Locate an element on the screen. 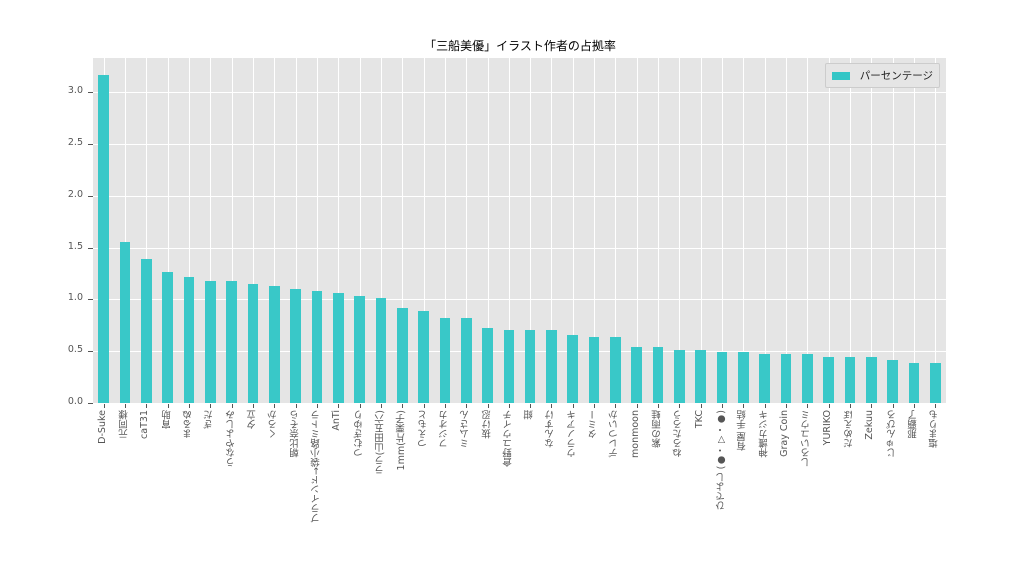 The image size is (1024, 576). x-tick-label: フジオカ is located at coordinates (444, 429).